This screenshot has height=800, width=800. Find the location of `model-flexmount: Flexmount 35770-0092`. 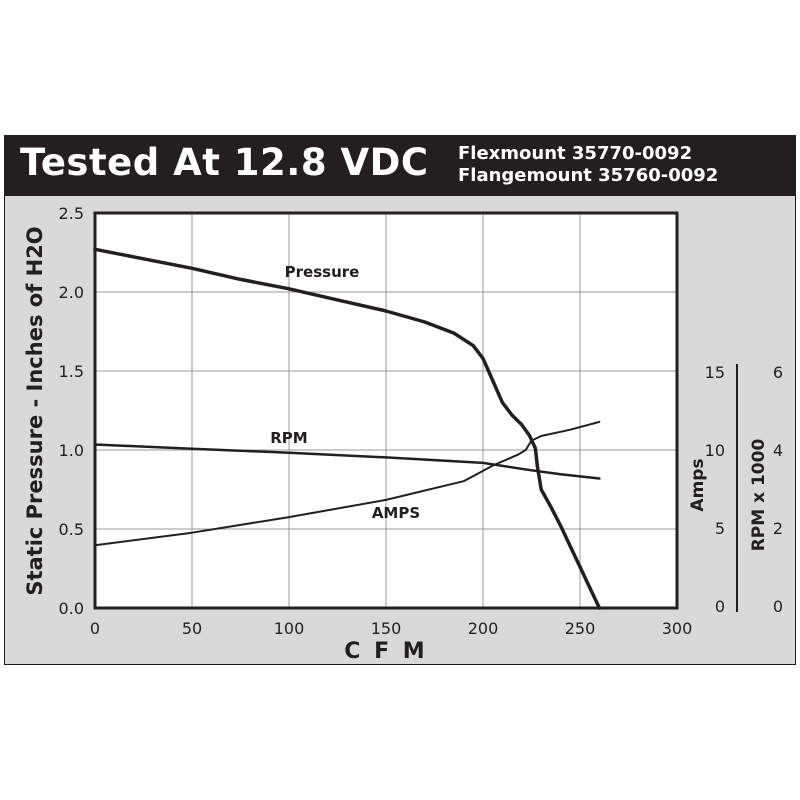

model-flexmount: Flexmount 35770-0092 is located at coordinates (575, 153).